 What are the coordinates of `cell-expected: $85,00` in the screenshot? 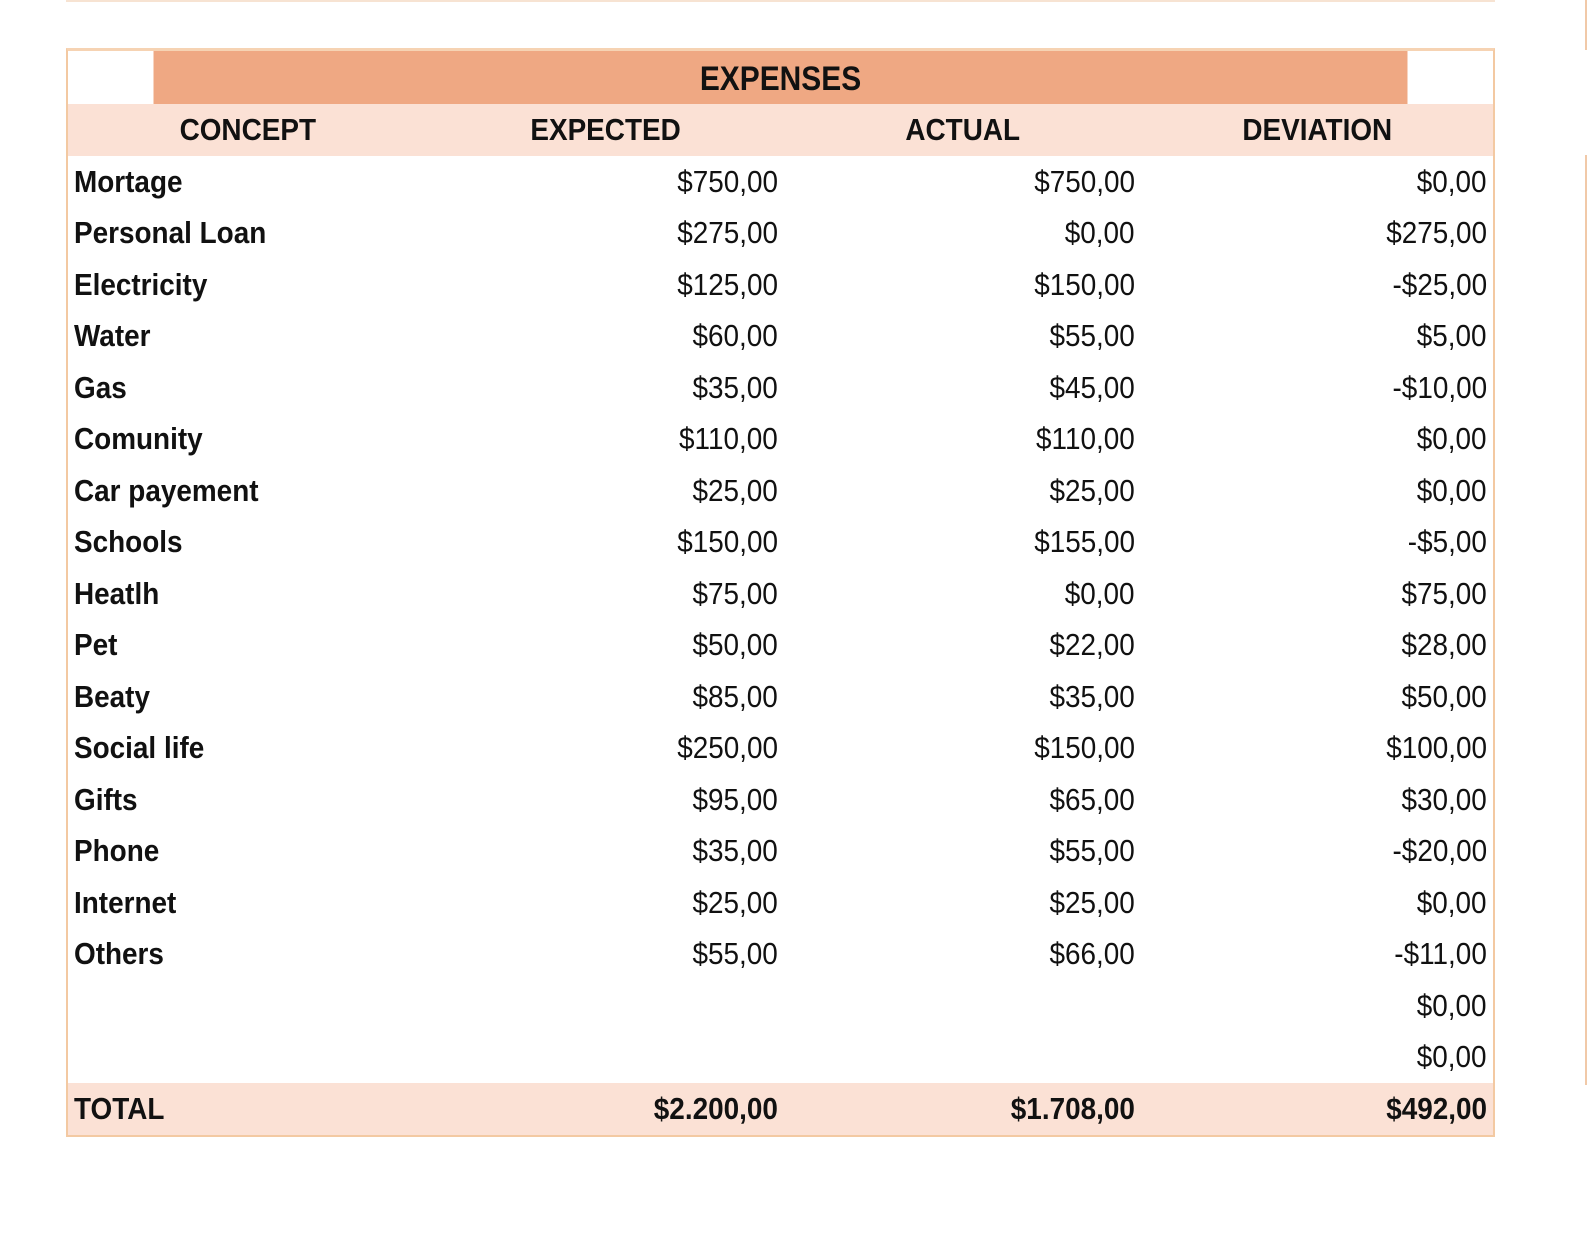 It's located at (735, 696).